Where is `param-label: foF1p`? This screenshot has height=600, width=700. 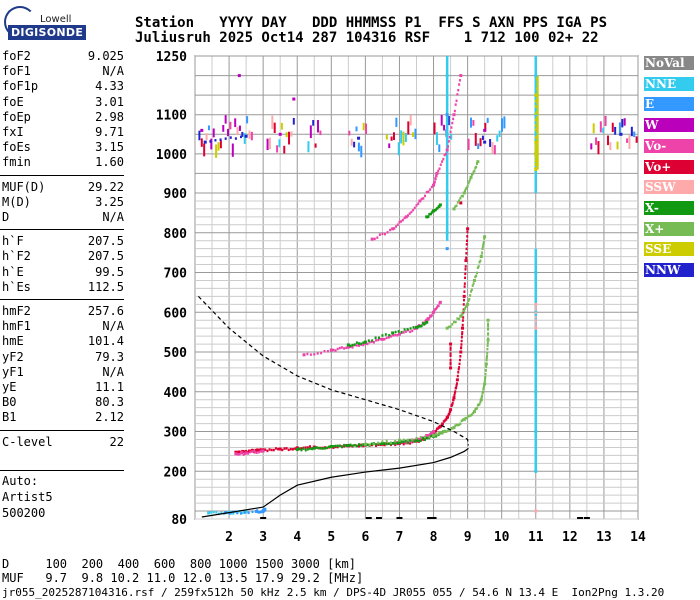
param-label: foF1p is located at coordinates (20, 86).